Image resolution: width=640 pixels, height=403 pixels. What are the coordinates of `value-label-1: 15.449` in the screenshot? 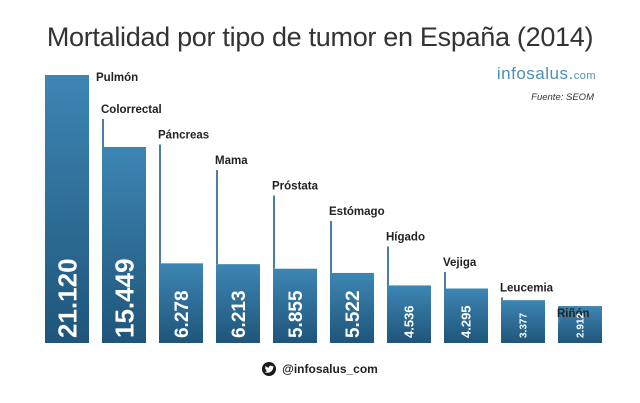 It's located at (124, 298).